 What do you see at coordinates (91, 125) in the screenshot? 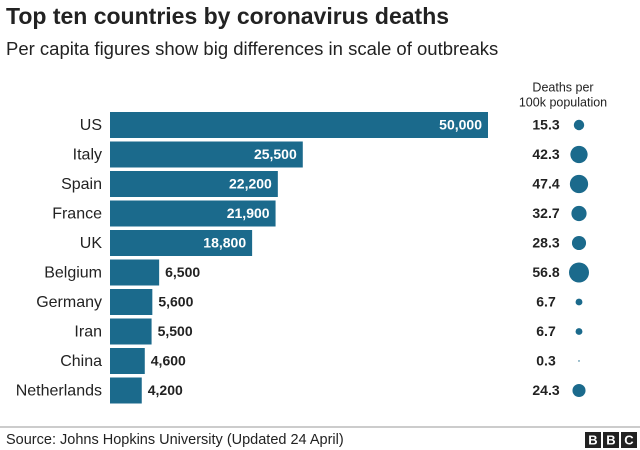
I see `category-label: US` at bounding box center [91, 125].